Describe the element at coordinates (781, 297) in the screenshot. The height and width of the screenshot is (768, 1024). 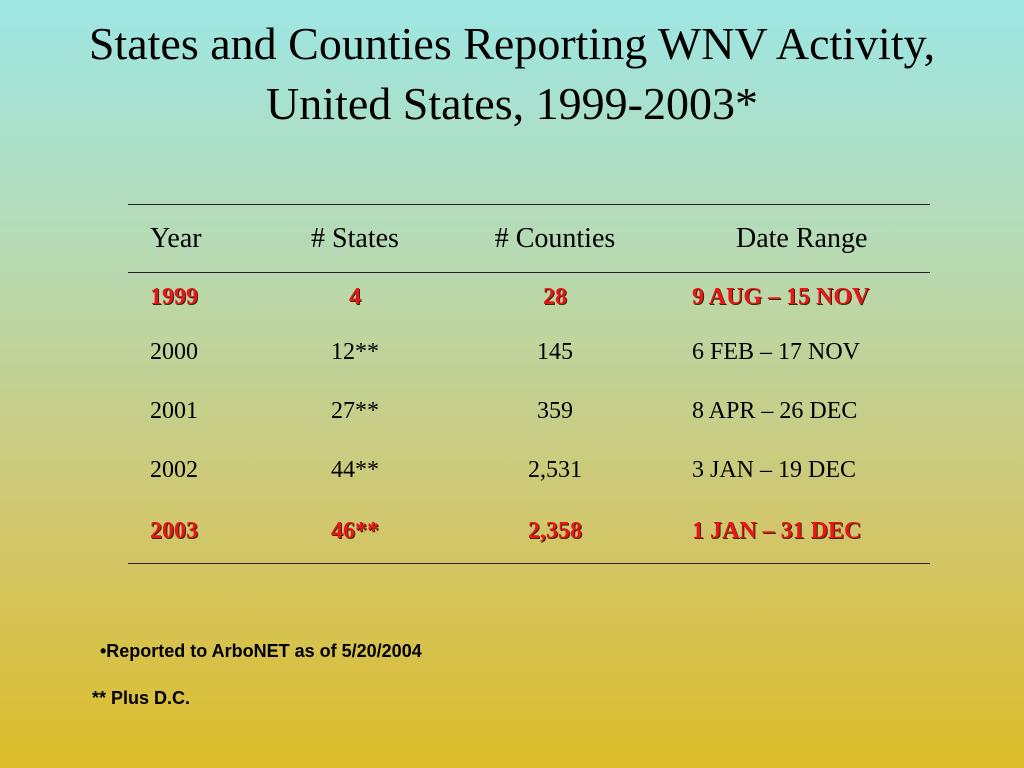
I see `cell-date-range: 9 AUG – 15 NOV` at that location.